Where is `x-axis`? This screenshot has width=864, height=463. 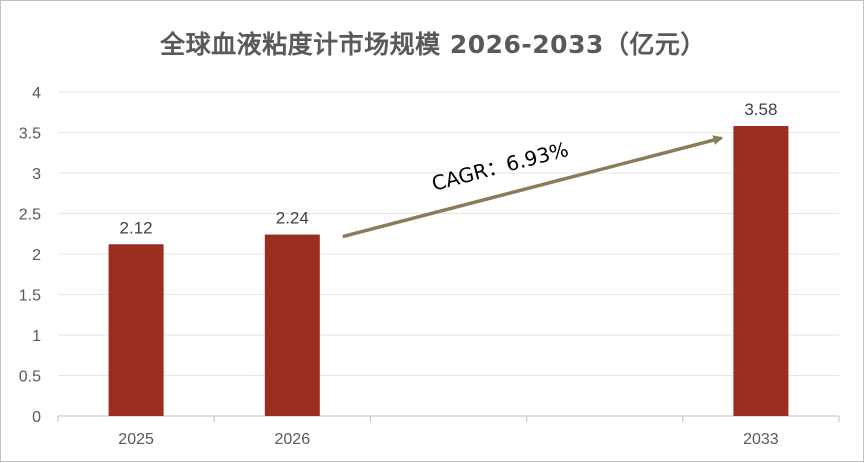 x-axis is located at coordinates (448, 418).